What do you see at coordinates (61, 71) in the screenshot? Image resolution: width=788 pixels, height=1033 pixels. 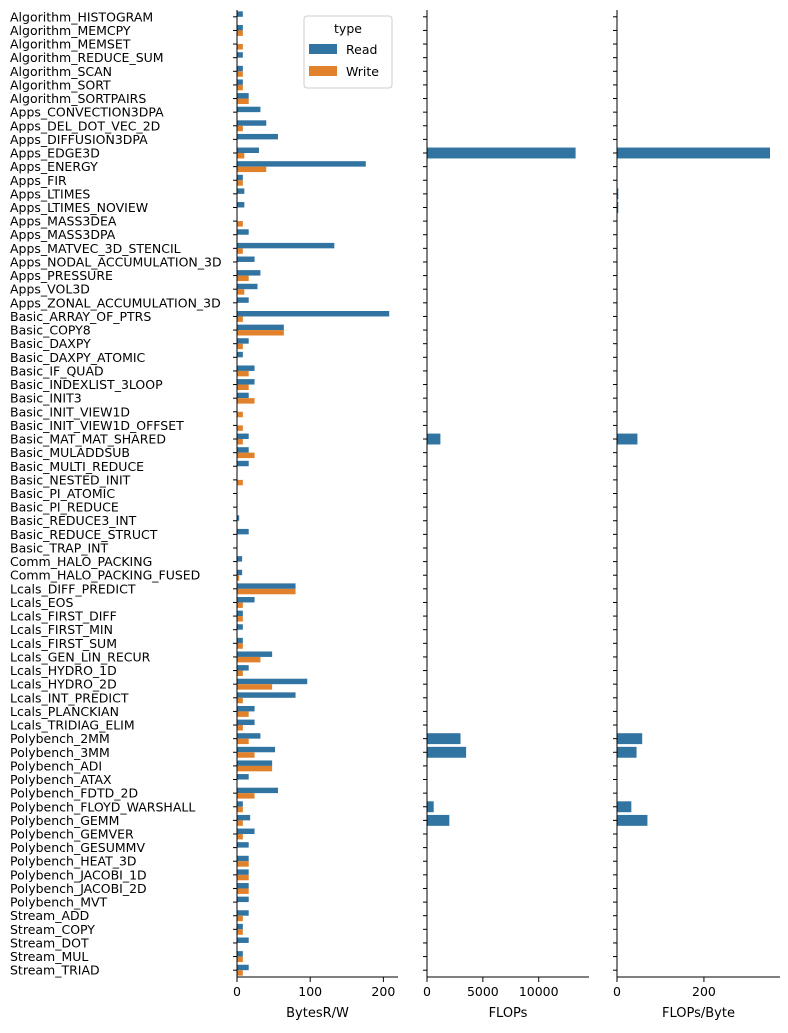 I see `y-tick-label: Algorithm_SCAN` at bounding box center [61, 71].